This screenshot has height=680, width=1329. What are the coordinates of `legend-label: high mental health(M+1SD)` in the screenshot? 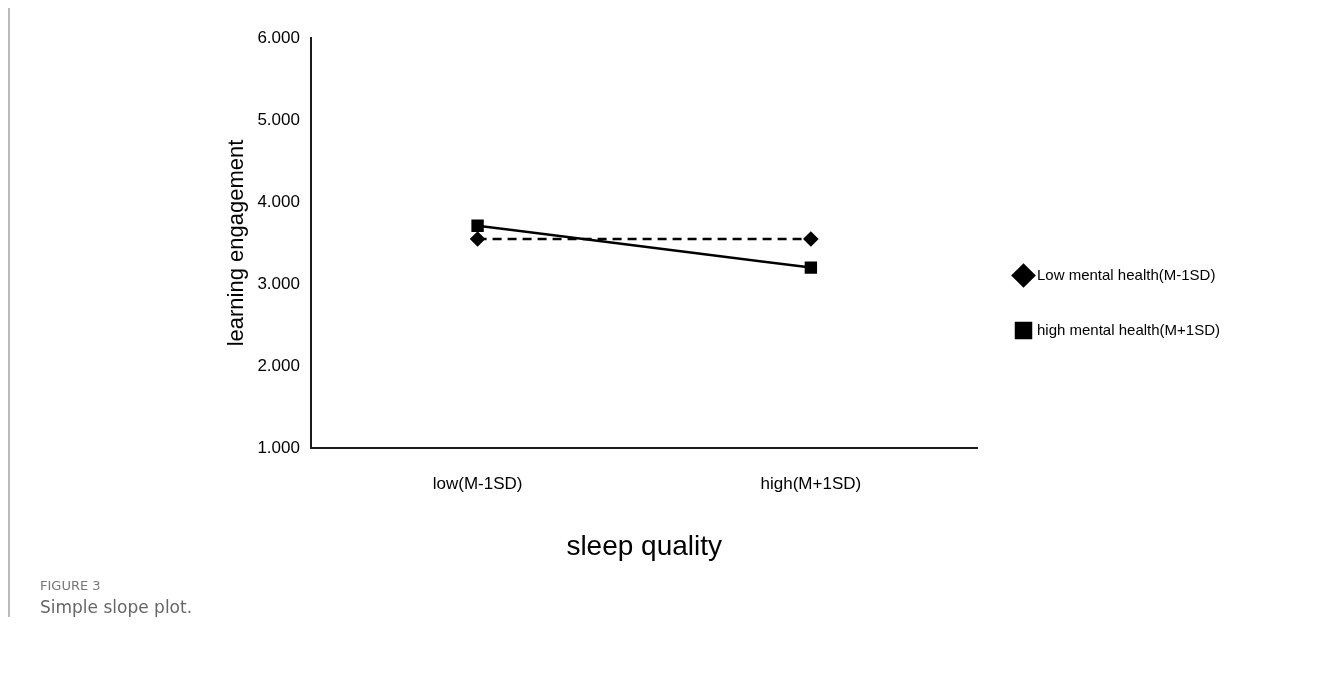 It's located at (1129, 329).